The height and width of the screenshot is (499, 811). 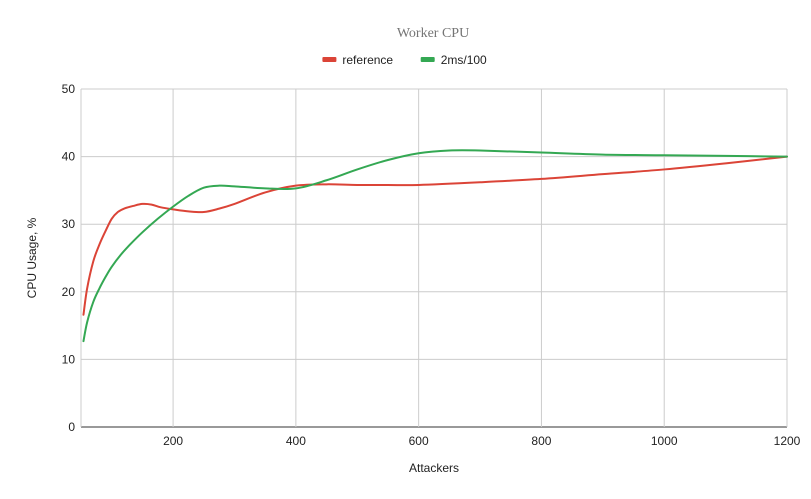 What do you see at coordinates (787, 441) in the screenshot?
I see `x-tick-label: 1200` at bounding box center [787, 441].